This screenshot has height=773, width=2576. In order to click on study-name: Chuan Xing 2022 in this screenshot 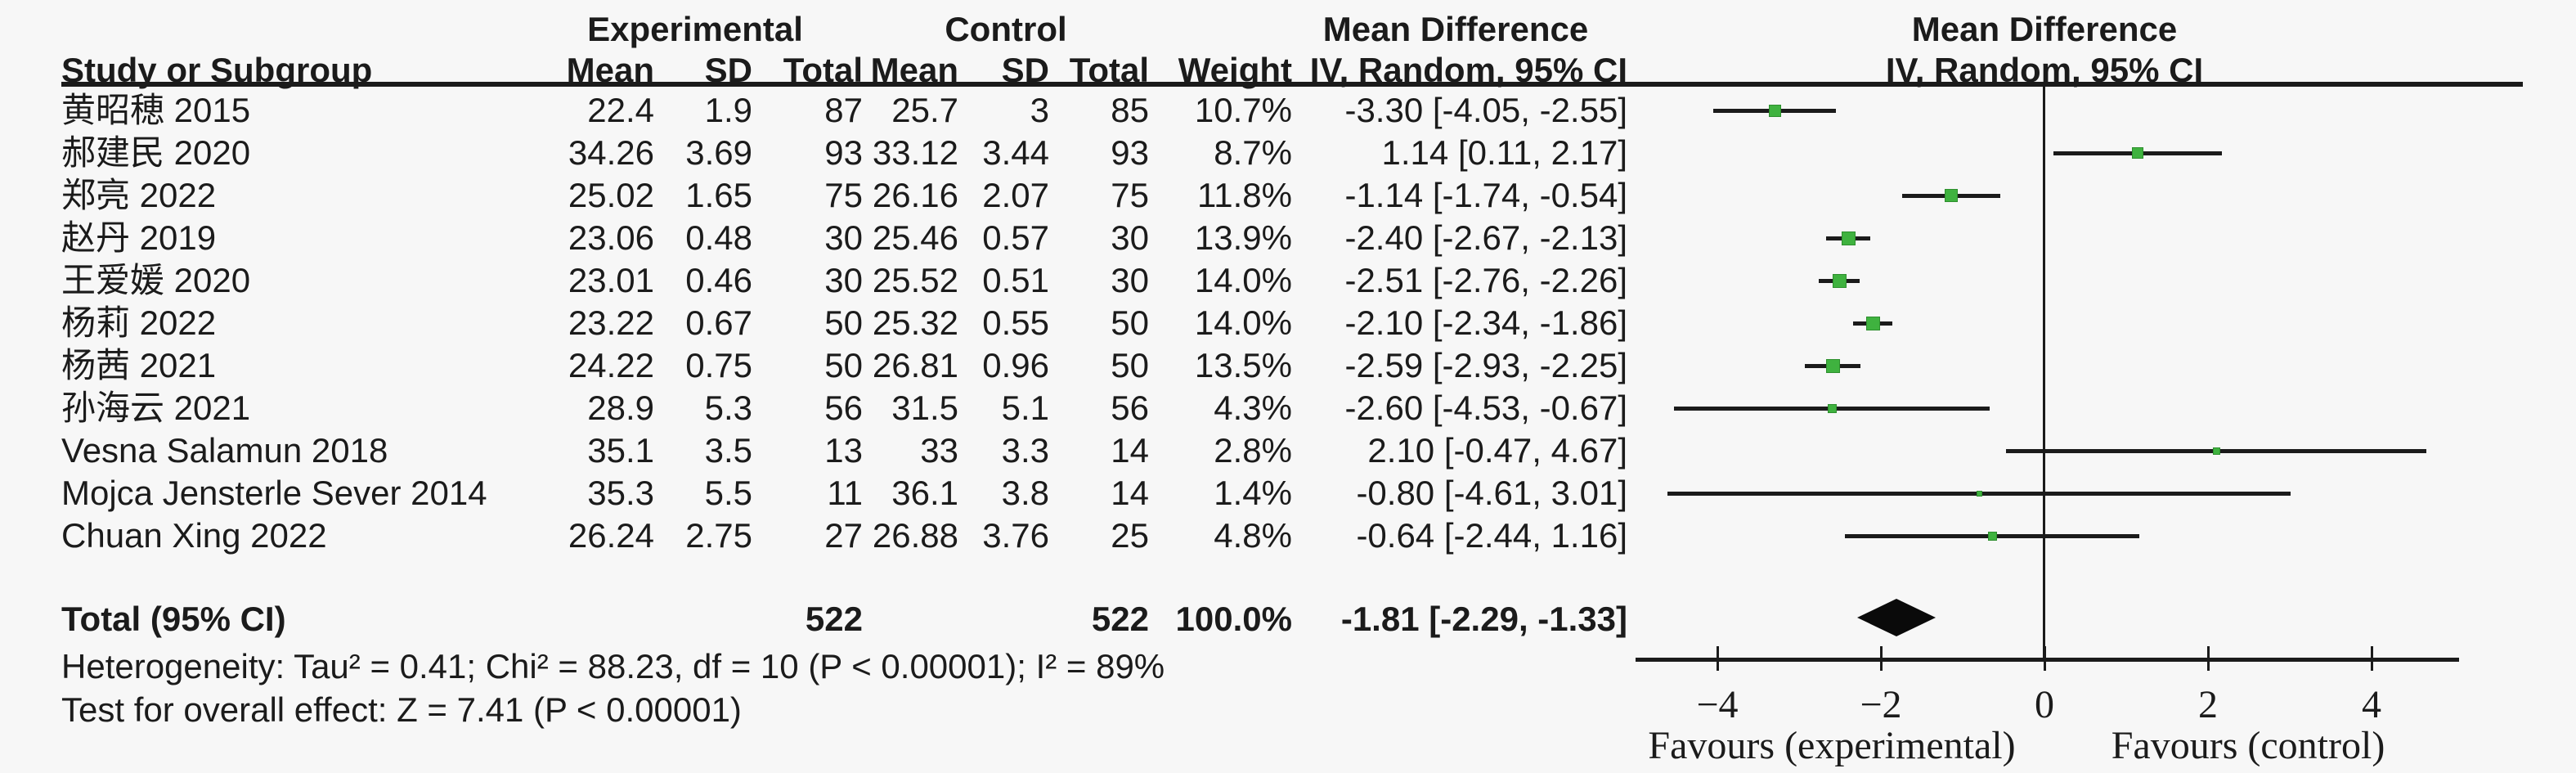, I will do `click(194, 536)`.